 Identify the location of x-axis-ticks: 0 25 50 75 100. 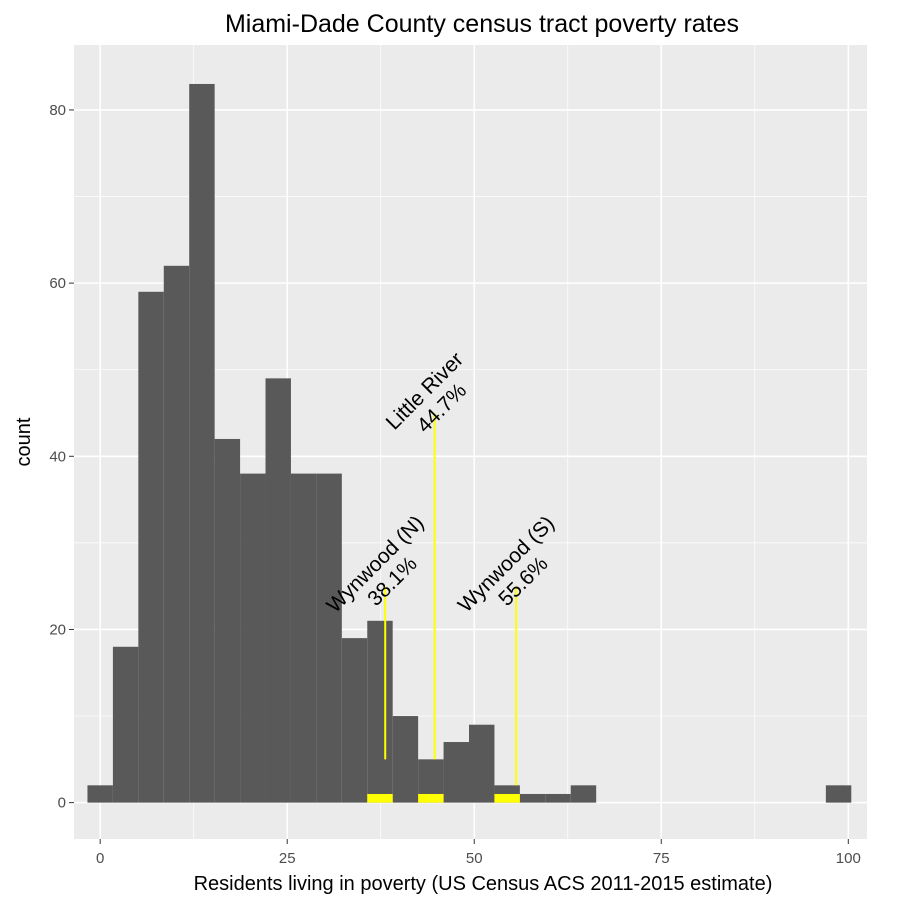
(478, 853).